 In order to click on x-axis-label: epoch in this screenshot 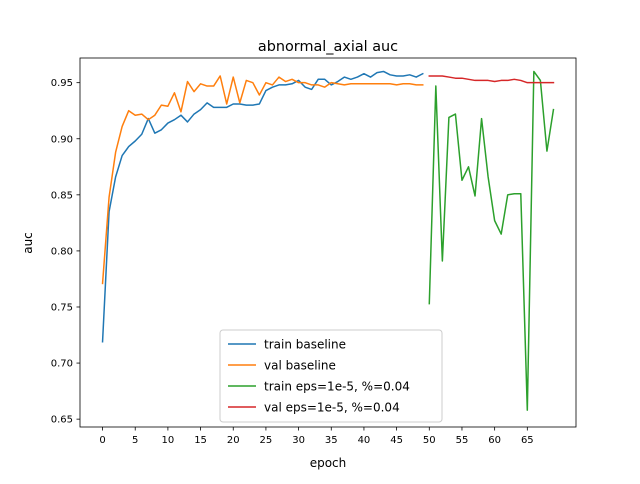, I will do `click(328, 463)`.